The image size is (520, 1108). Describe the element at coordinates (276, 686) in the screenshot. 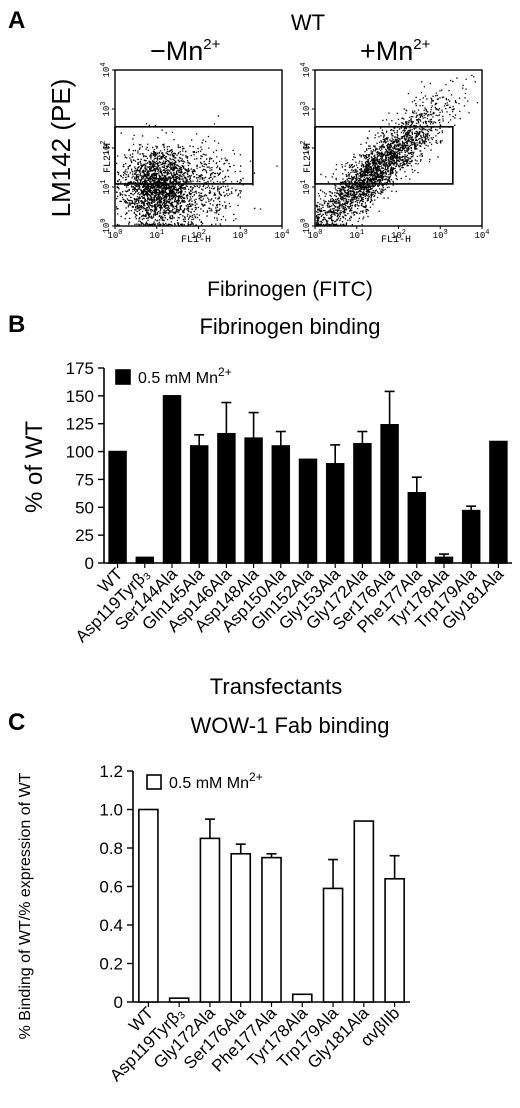

I see `panel-b-xlabel: Transfectants` at that location.